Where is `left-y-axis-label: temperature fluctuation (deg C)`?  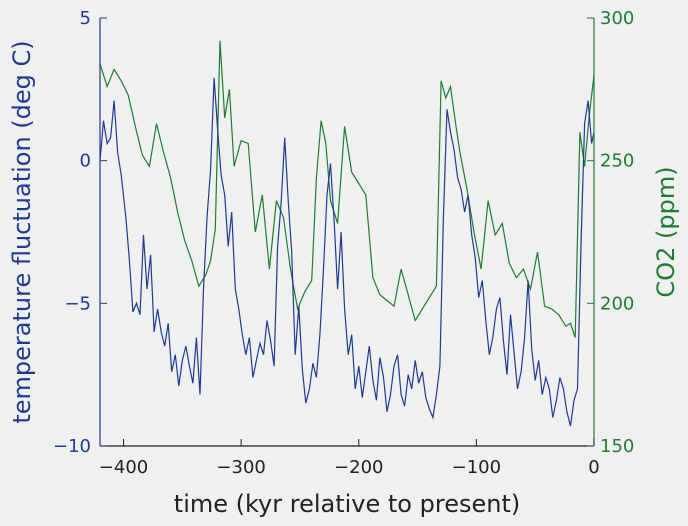
left-y-axis-label: temperature fluctuation (deg C) is located at coordinates (22, 231).